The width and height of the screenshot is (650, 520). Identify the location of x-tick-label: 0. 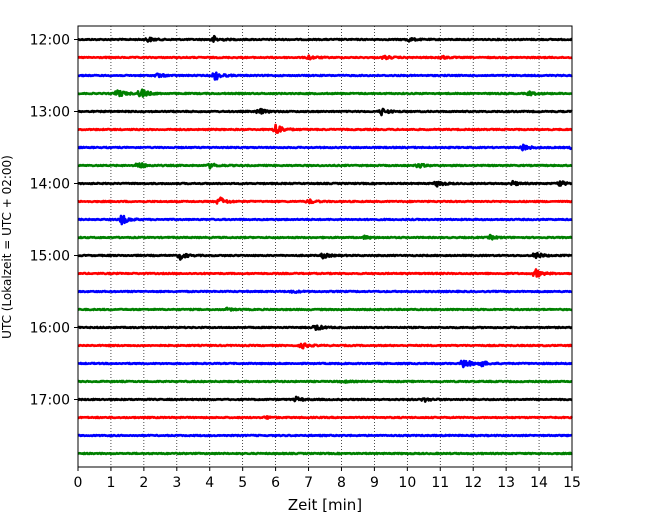
(78, 483).